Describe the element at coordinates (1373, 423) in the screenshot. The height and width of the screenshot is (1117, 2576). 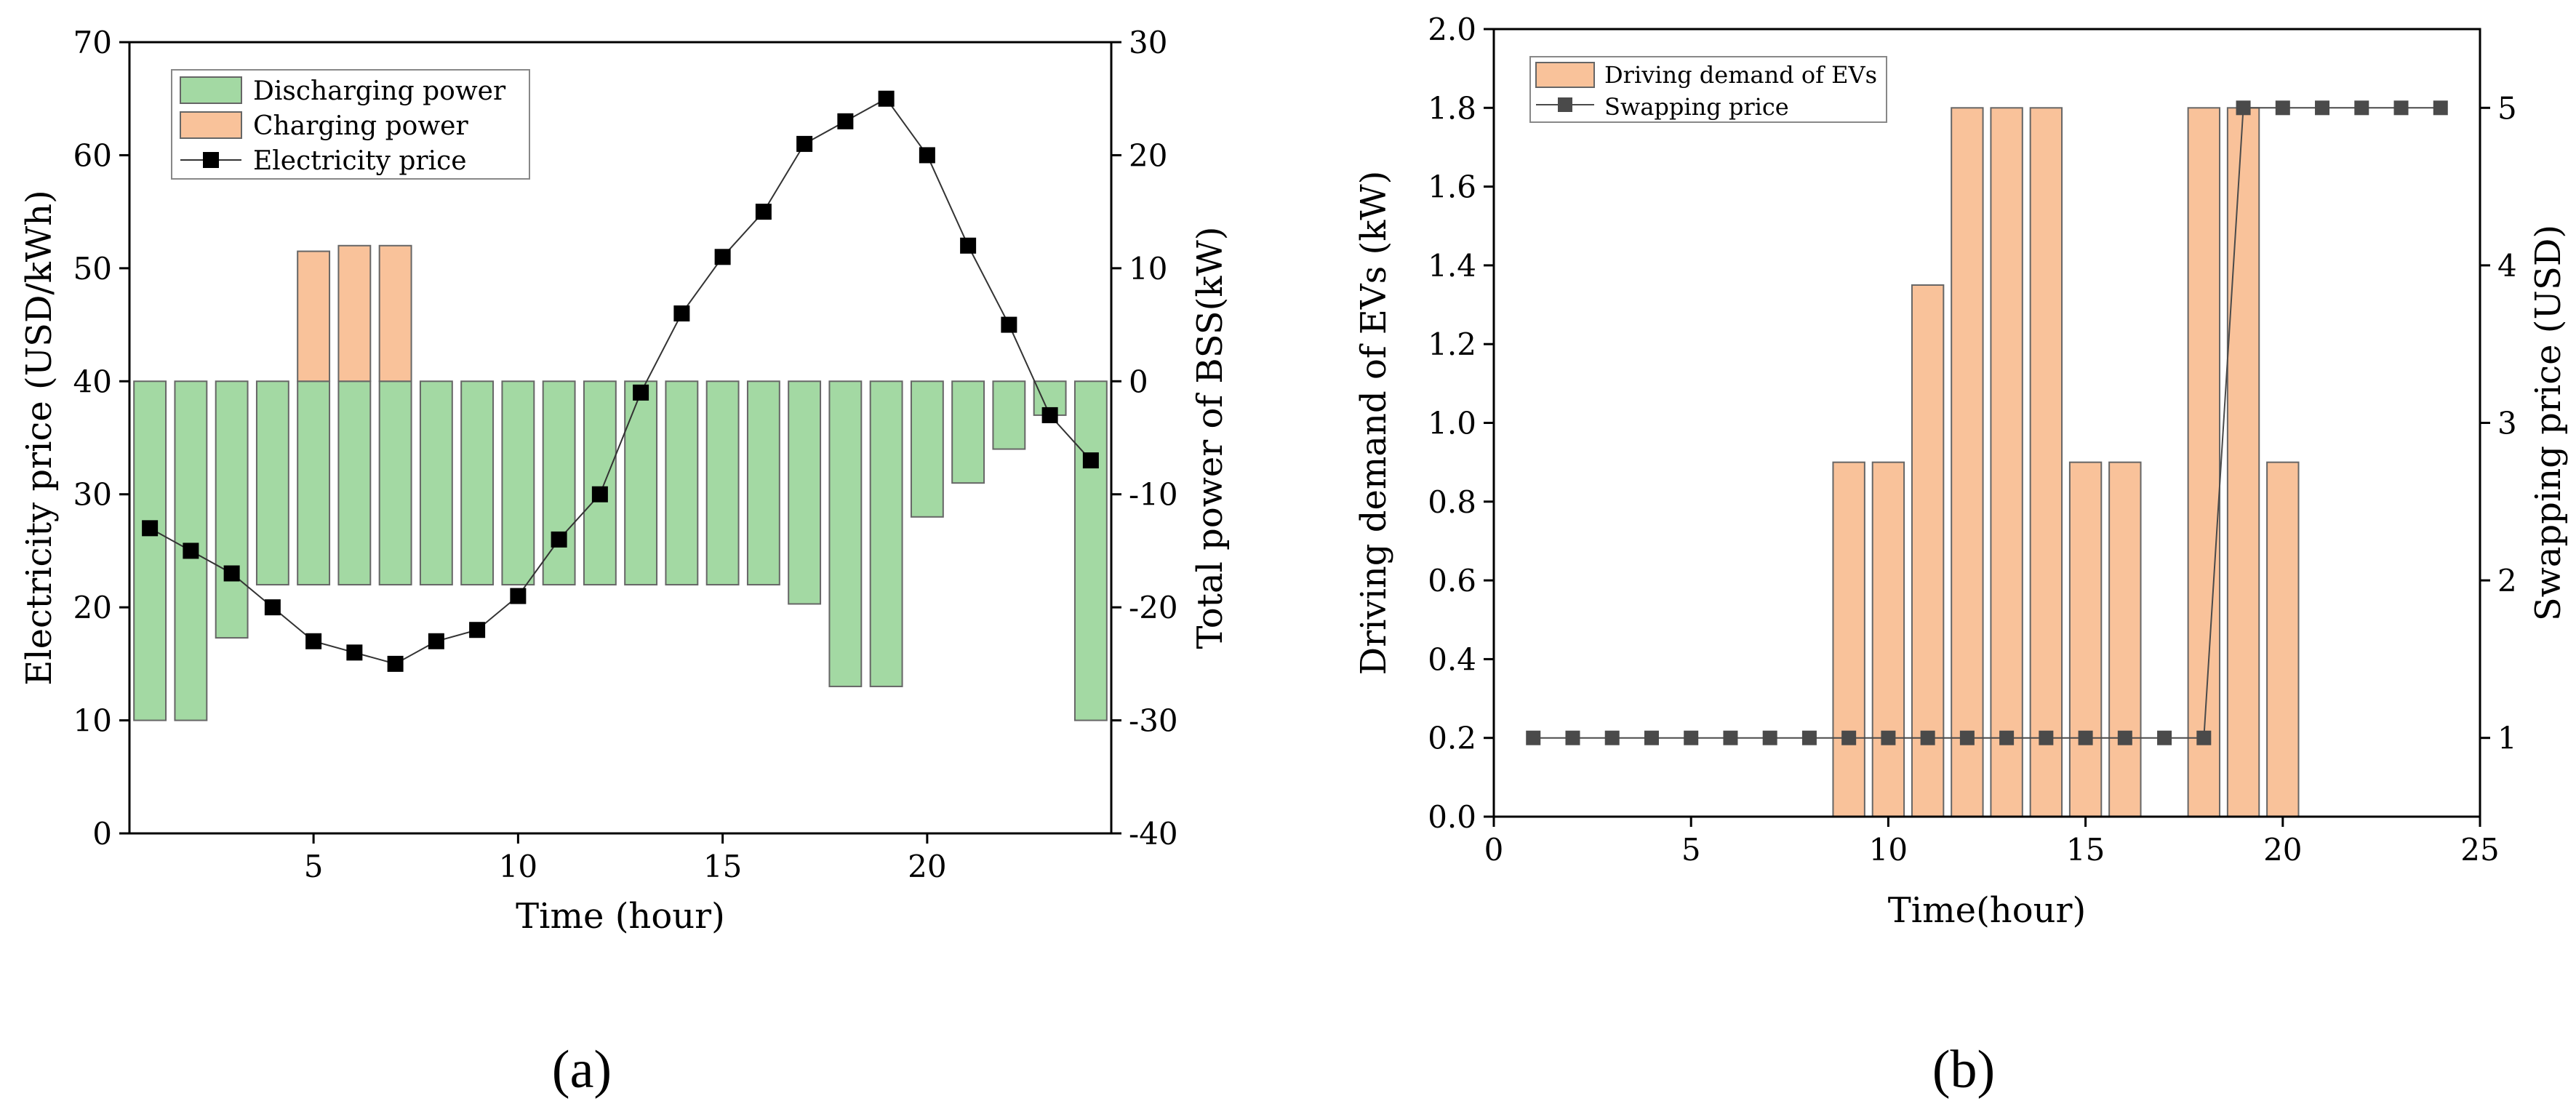
I see `y-axis-label: Driving demand of EVs (kW)` at that location.